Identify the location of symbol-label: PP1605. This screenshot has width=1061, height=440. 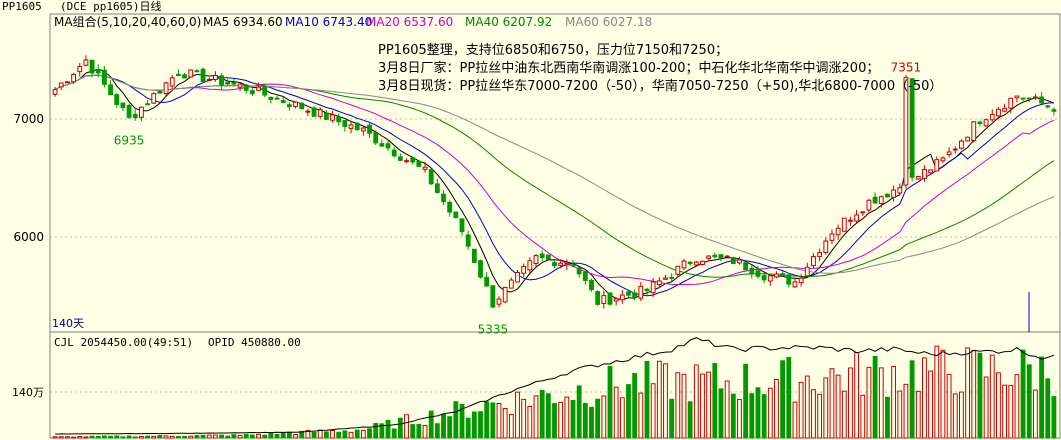
(22, 6).